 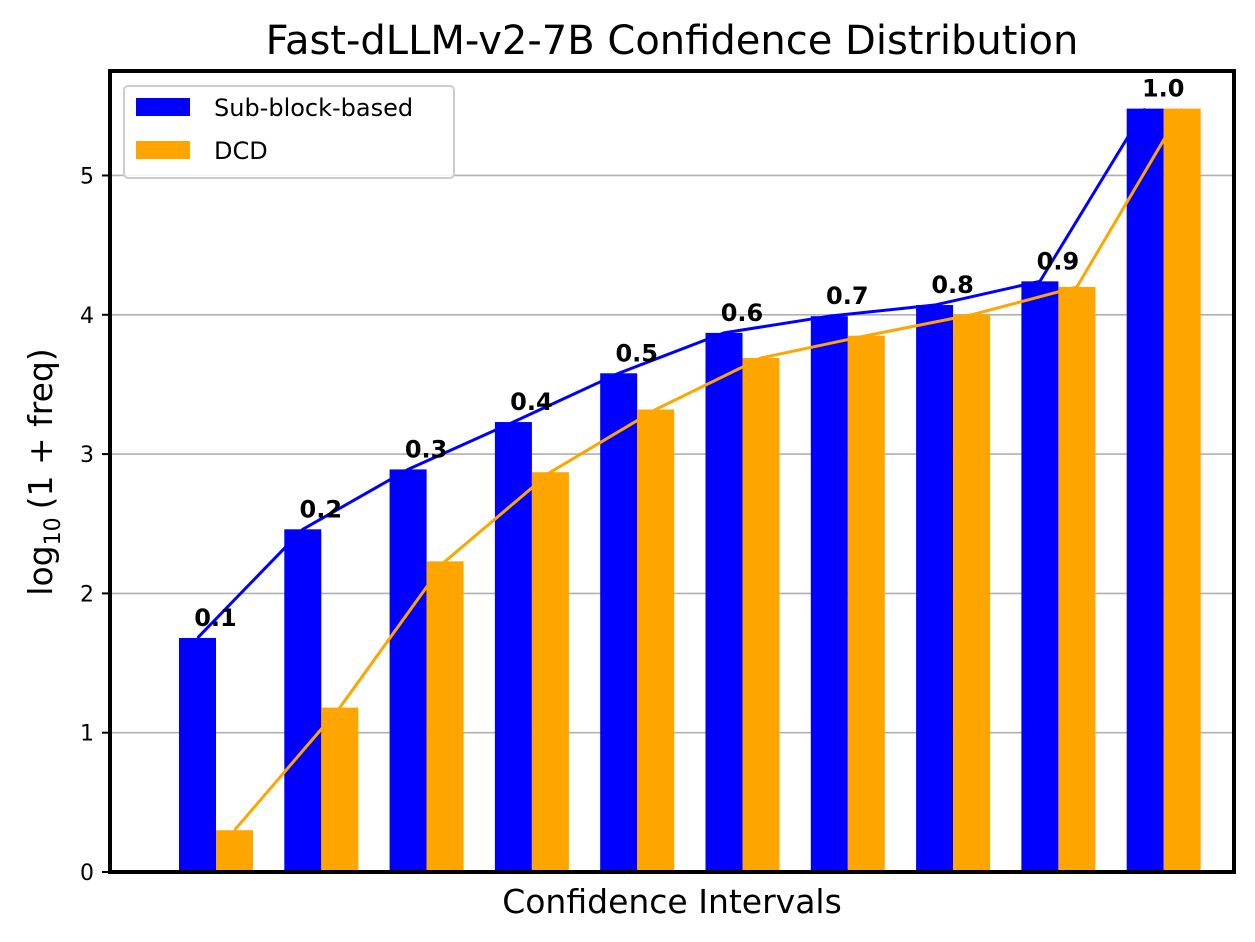 What do you see at coordinates (847, 296) in the screenshot?
I see `category-label: 0.7` at bounding box center [847, 296].